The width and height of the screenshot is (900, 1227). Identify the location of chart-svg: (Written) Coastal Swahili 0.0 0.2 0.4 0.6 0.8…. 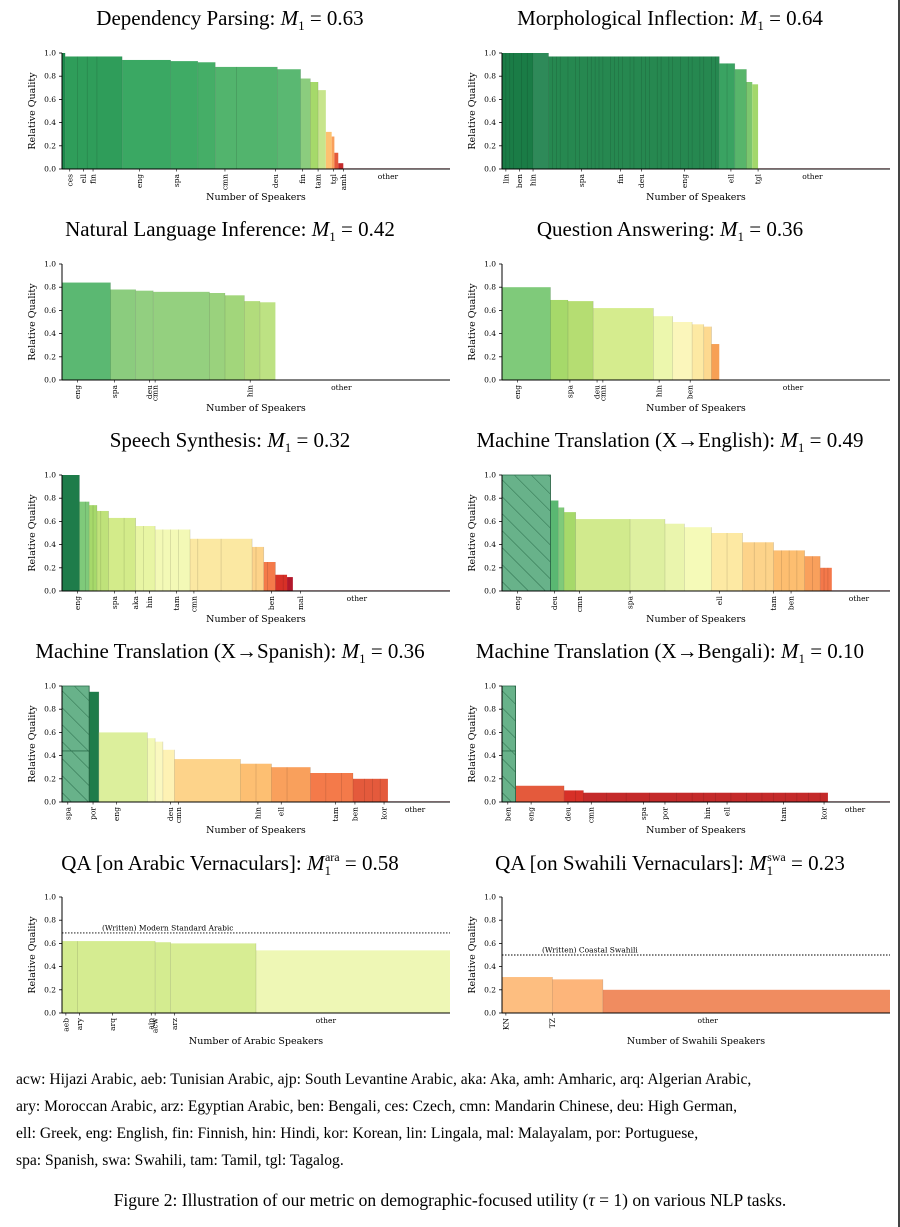
(678, 970).